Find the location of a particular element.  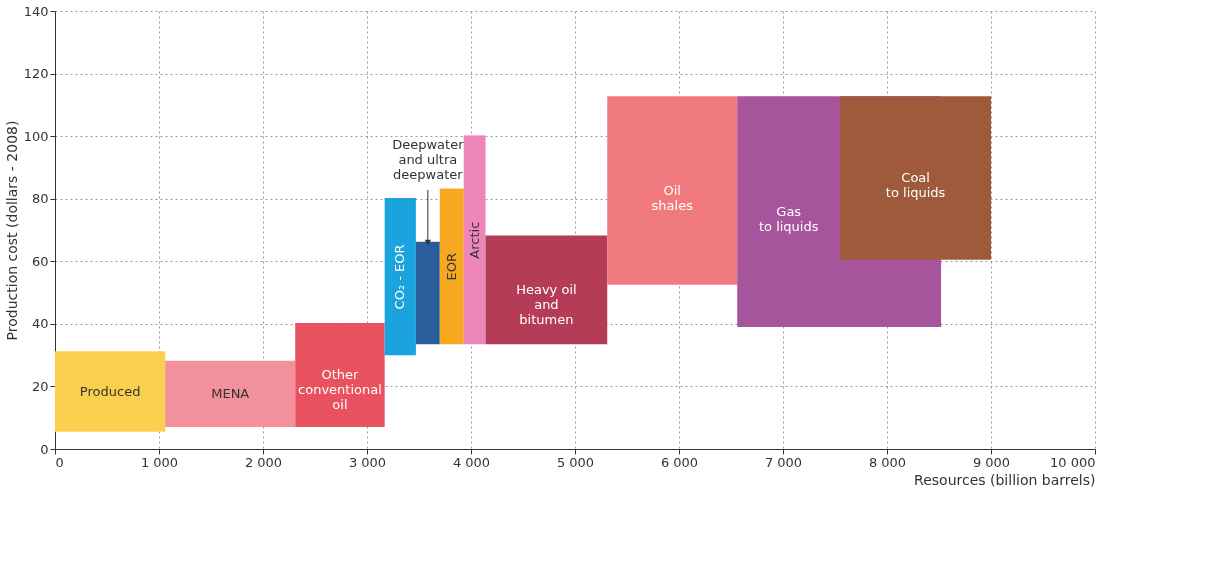

series-label: Oil shales is located at coordinates (672, 197).